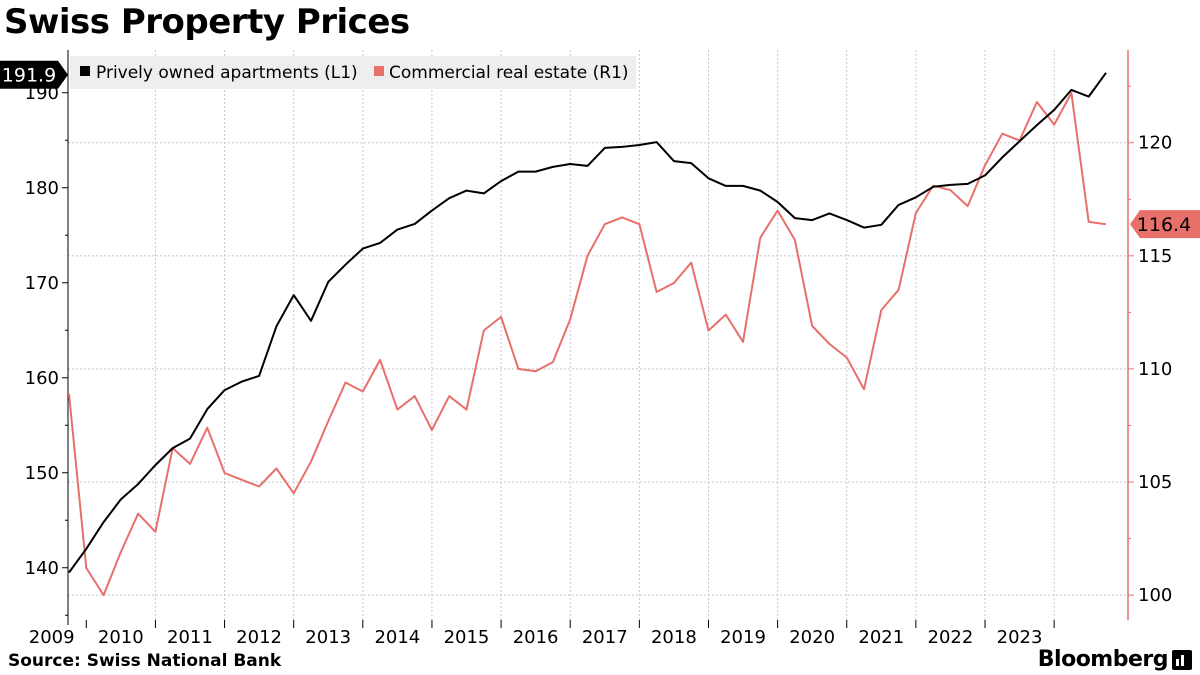 The width and height of the screenshot is (1200, 675). I want to click on x-tick-label: 2011, so click(190, 637).